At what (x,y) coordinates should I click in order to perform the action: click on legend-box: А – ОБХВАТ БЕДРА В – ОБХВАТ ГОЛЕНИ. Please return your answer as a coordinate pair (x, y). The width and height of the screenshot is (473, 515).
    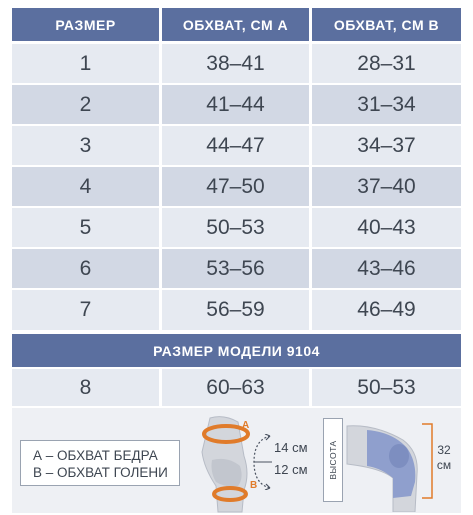
    Looking at the image, I should click on (100, 463).